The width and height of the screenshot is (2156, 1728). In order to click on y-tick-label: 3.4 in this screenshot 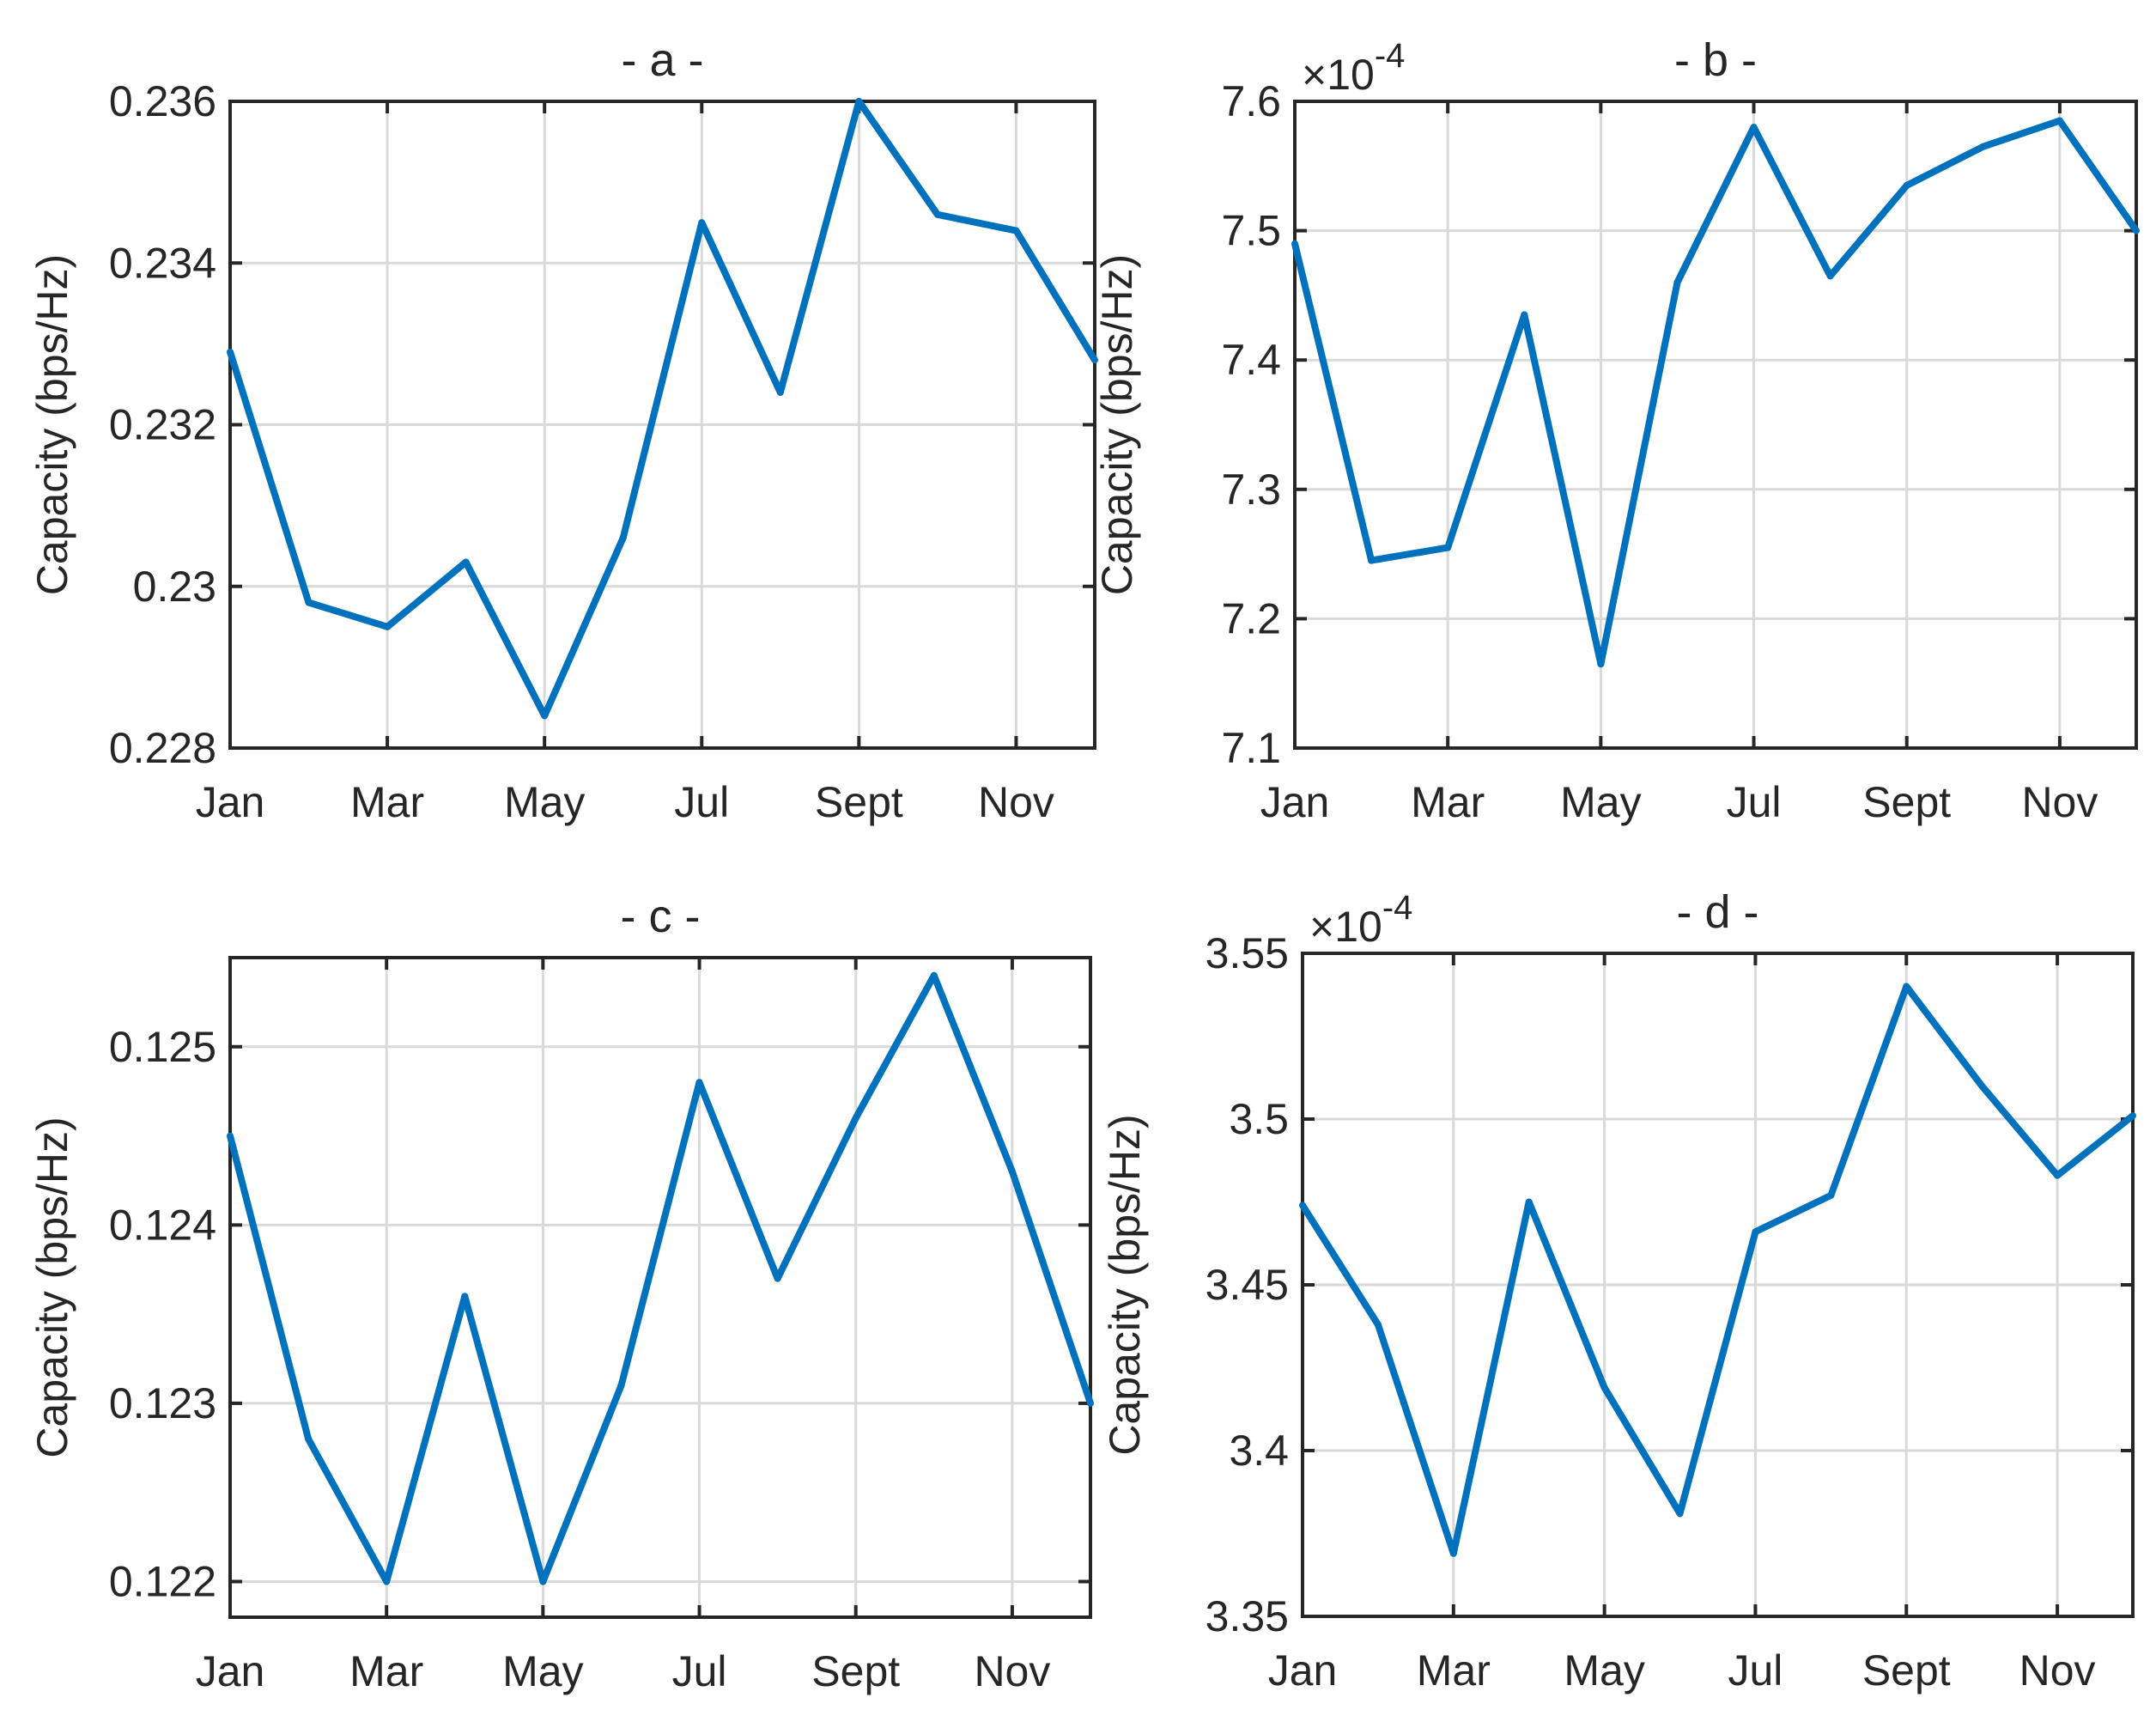, I will do `click(1259, 1451)`.